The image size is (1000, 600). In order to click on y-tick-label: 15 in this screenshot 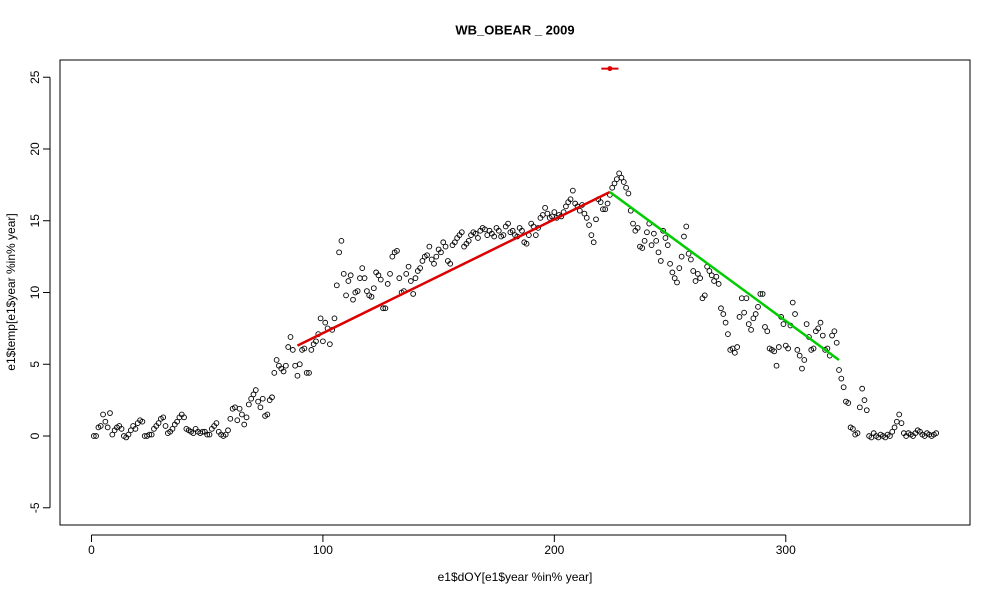, I will do `click(35, 221)`.